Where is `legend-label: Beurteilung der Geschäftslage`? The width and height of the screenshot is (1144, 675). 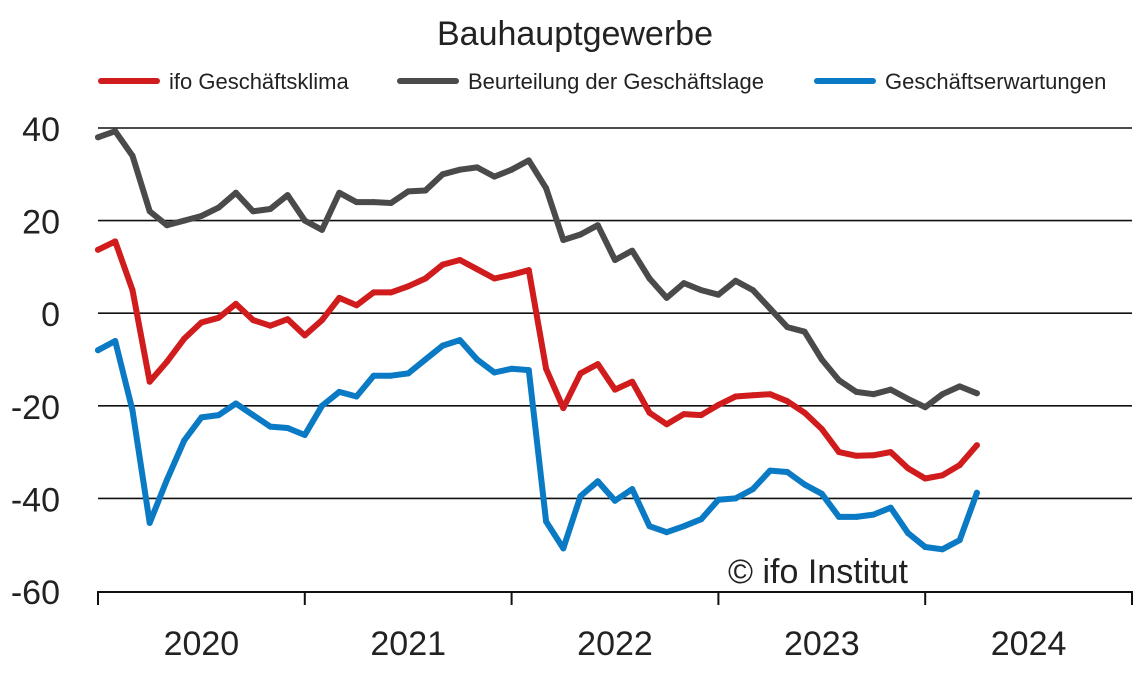
legend-label: Beurteilung der Geschäftslage is located at coordinates (616, 81).